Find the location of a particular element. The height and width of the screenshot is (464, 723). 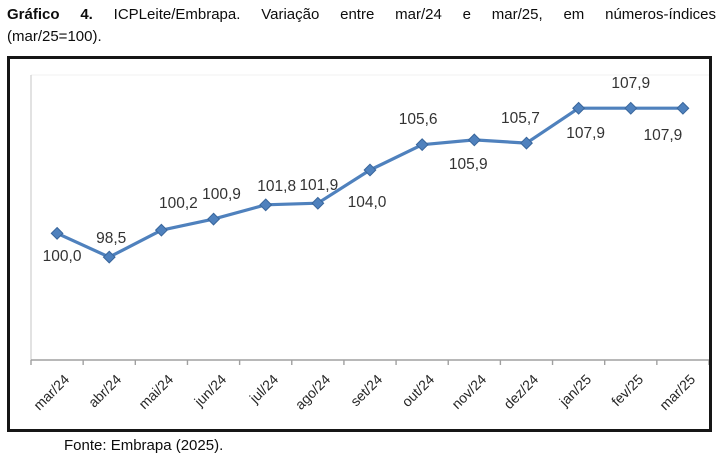

caption-figure-number: Gráfico 4. is located at coordinates (50, 14).